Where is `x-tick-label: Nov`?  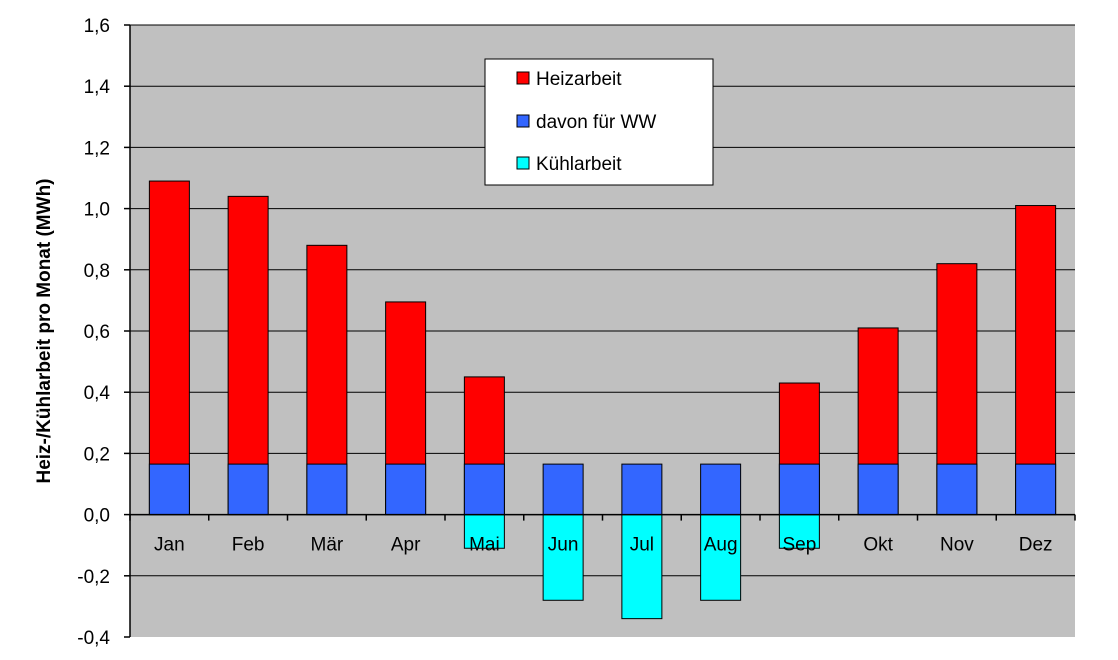
x-tick-label: Nov is located at coordinates (957, 545).